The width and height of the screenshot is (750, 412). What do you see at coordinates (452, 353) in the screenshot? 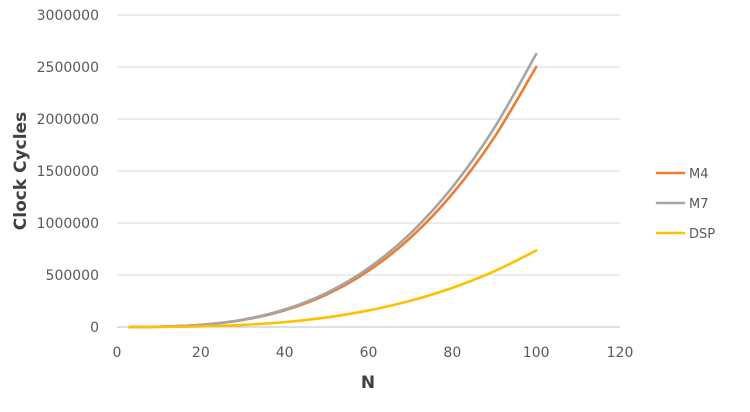
I see `x-tick-label: 80` at bounding box center [452, 353].